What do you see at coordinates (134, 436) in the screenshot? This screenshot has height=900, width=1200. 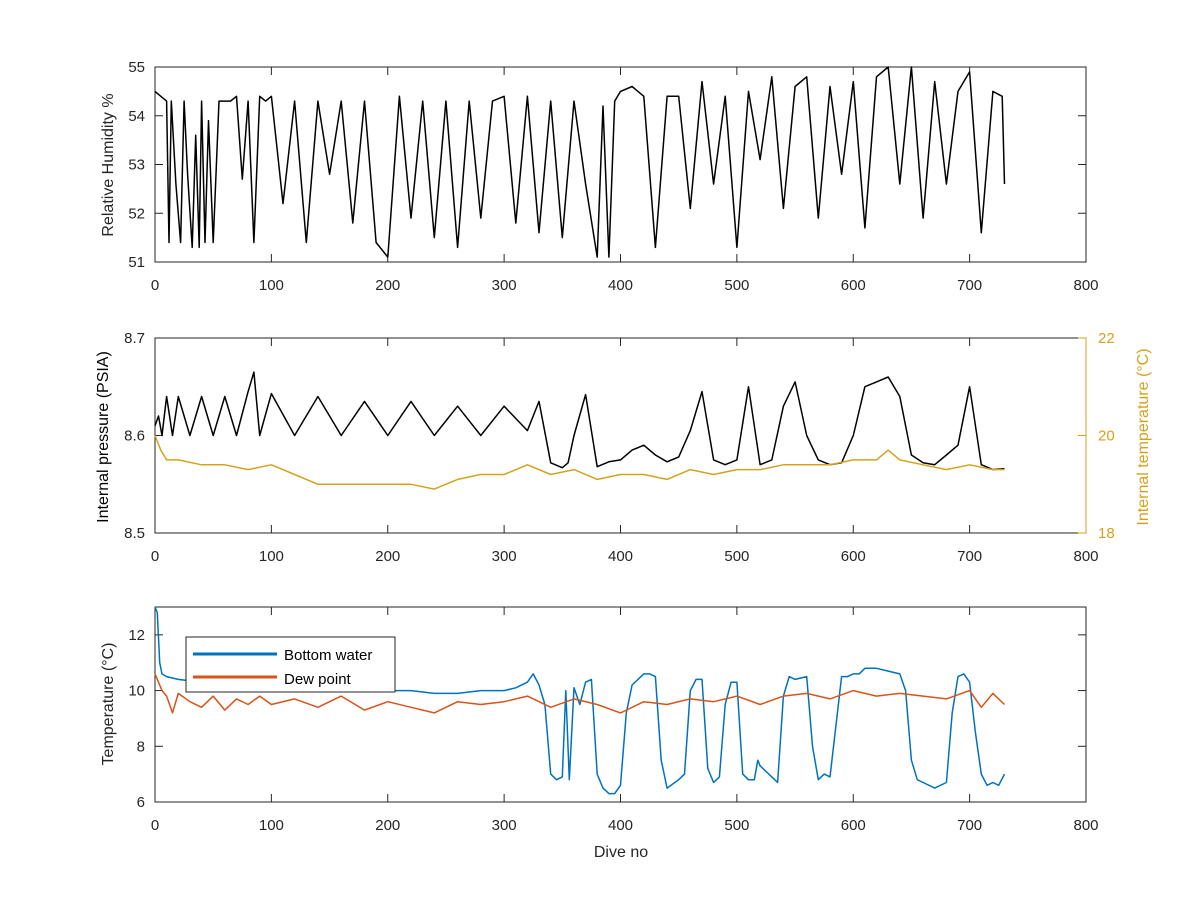 I see `pressure-y-tick-label: 8.6` at bounding box center [134, 436].